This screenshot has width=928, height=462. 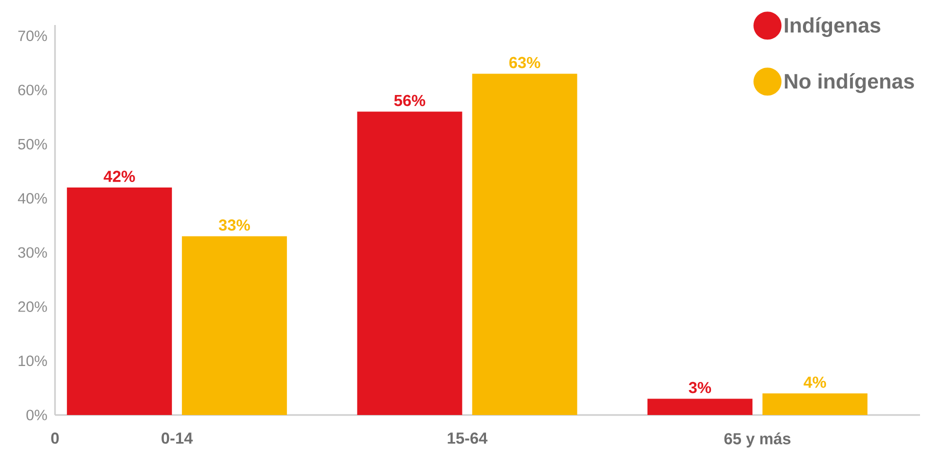 What do you see at coordinates (815, 382) in the screenshot?
I see `data-label: 4%` at bounding box center [815, 382].